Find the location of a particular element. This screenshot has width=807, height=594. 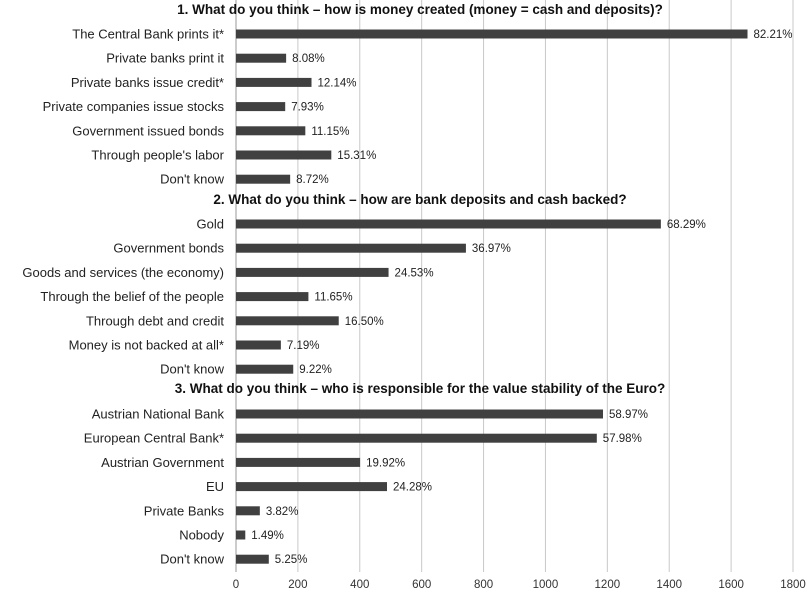

data-label: 24.53% is located at coordinates (414, 273).